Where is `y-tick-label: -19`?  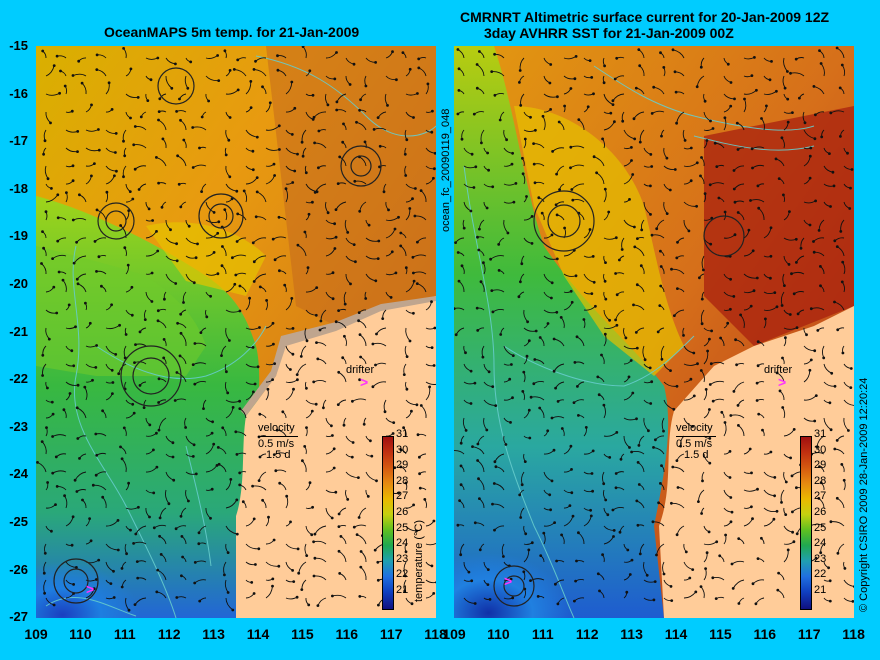 y-tick-label: -19 is located at coordinates (18, 236).